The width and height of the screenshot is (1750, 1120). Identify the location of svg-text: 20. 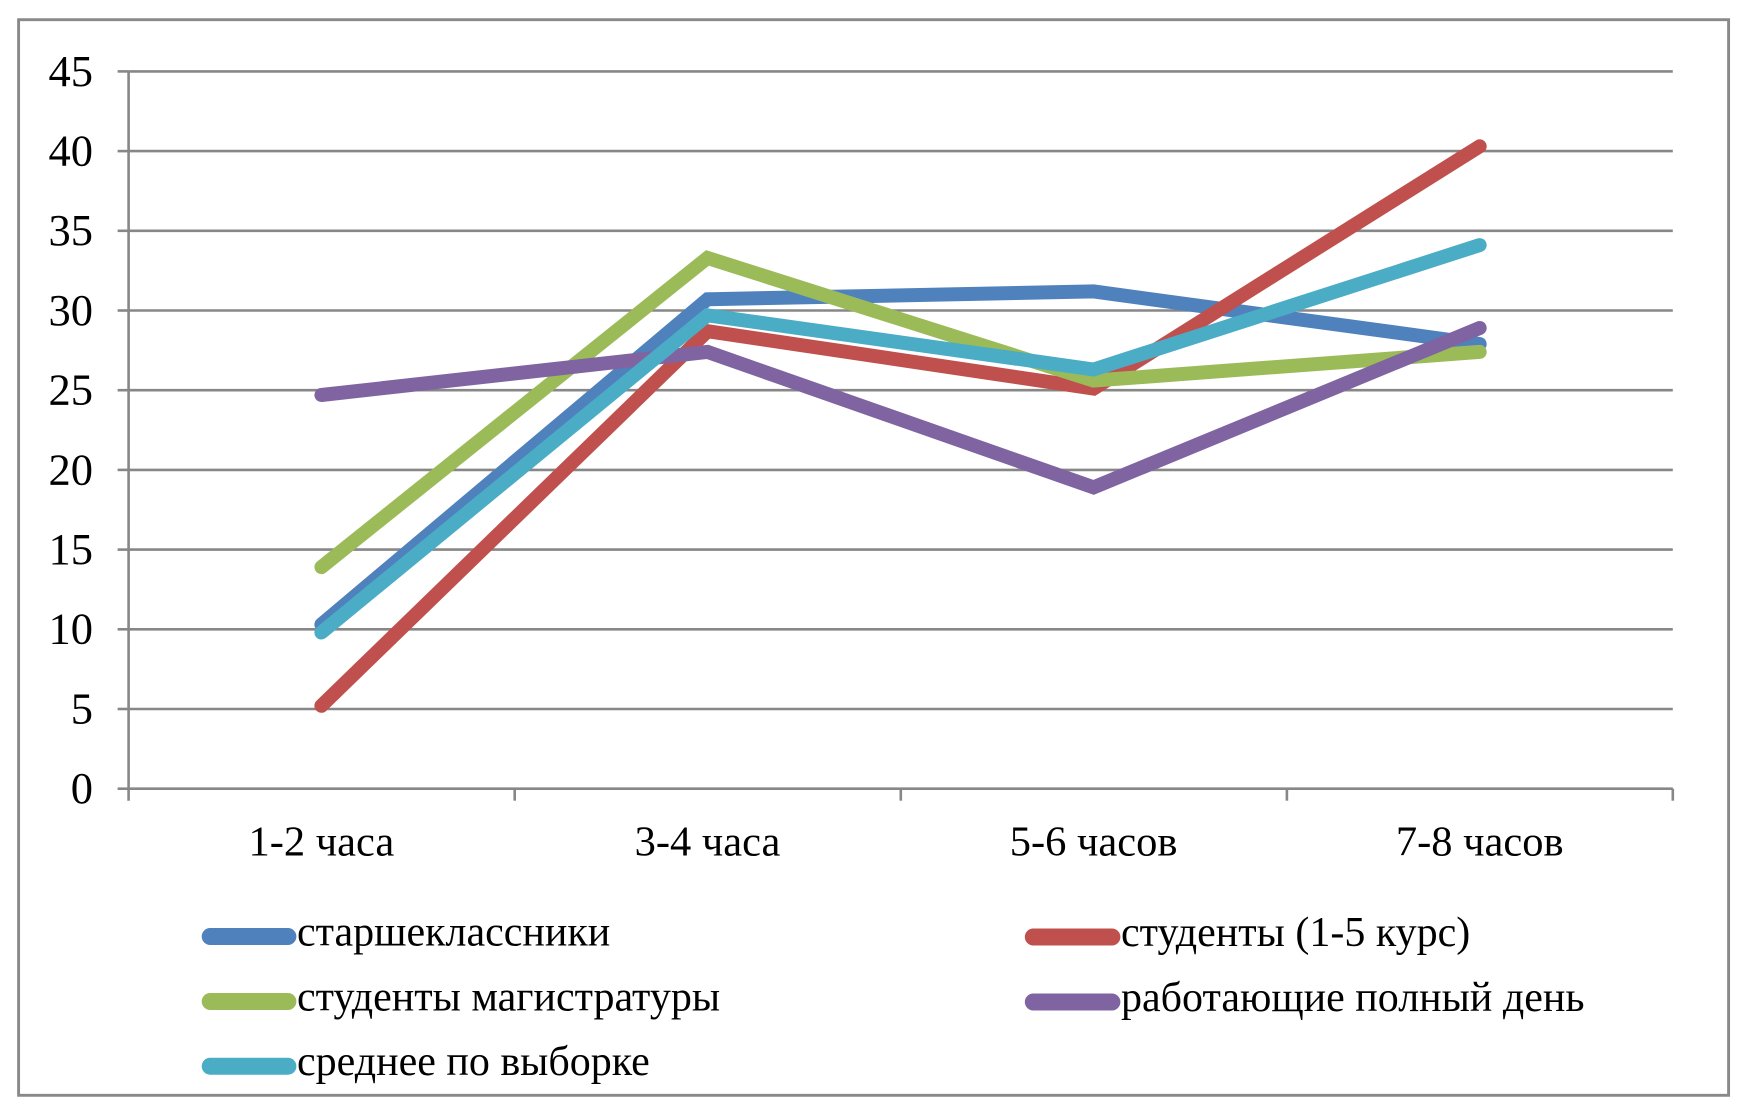
(71, 469).